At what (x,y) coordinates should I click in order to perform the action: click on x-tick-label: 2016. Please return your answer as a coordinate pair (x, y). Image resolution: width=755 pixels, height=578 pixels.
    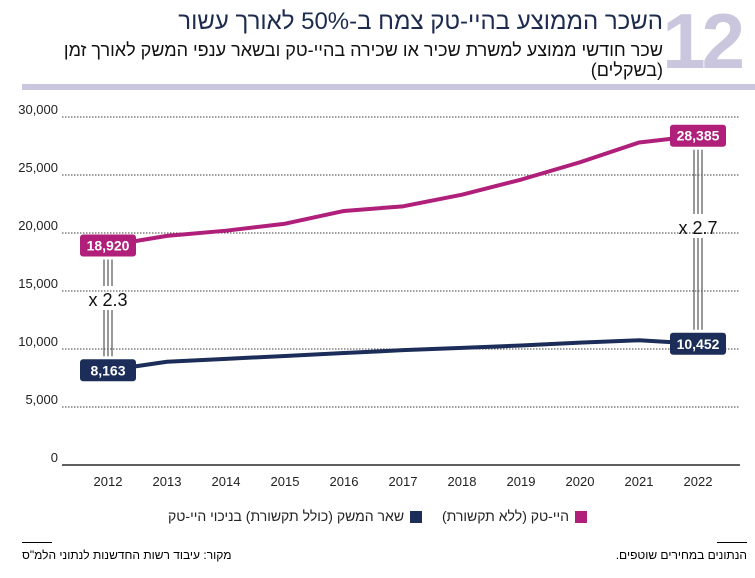
    Looking at the image, I should click on (344, 481).